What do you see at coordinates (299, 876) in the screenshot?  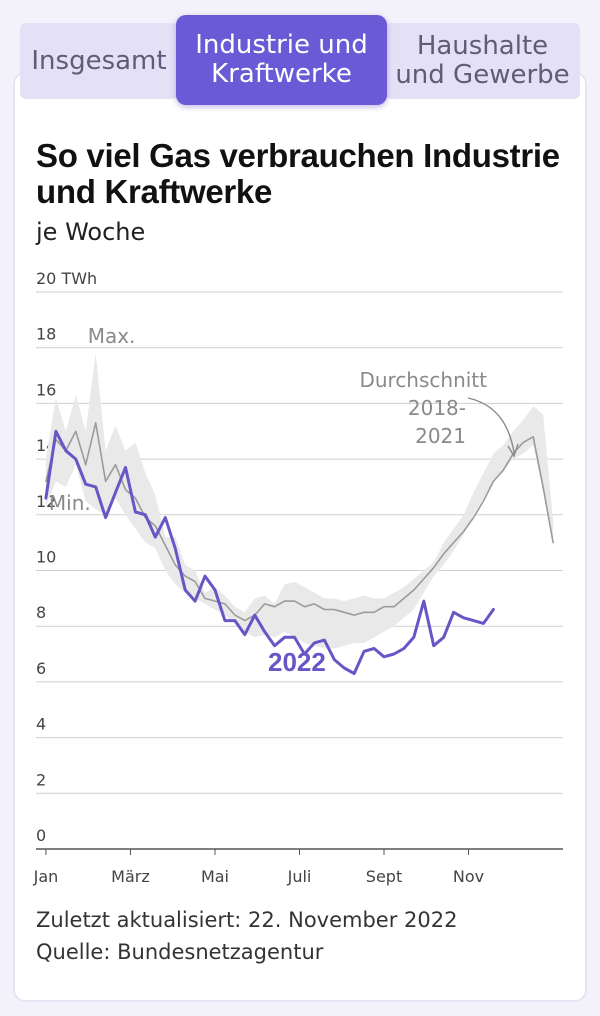 I see `x-tick-label: Juli` at bounding box center [299, 876].